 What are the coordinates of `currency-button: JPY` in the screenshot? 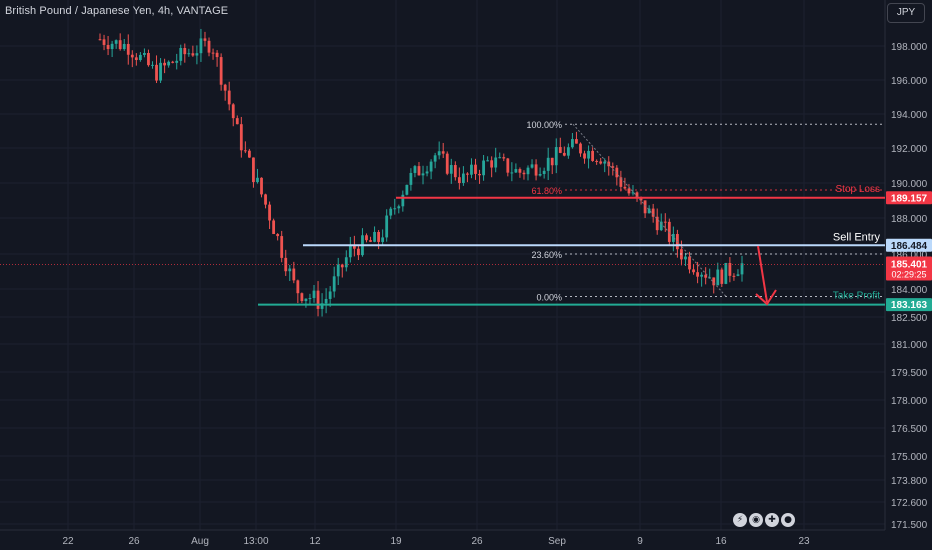 It's located at (906, 13).